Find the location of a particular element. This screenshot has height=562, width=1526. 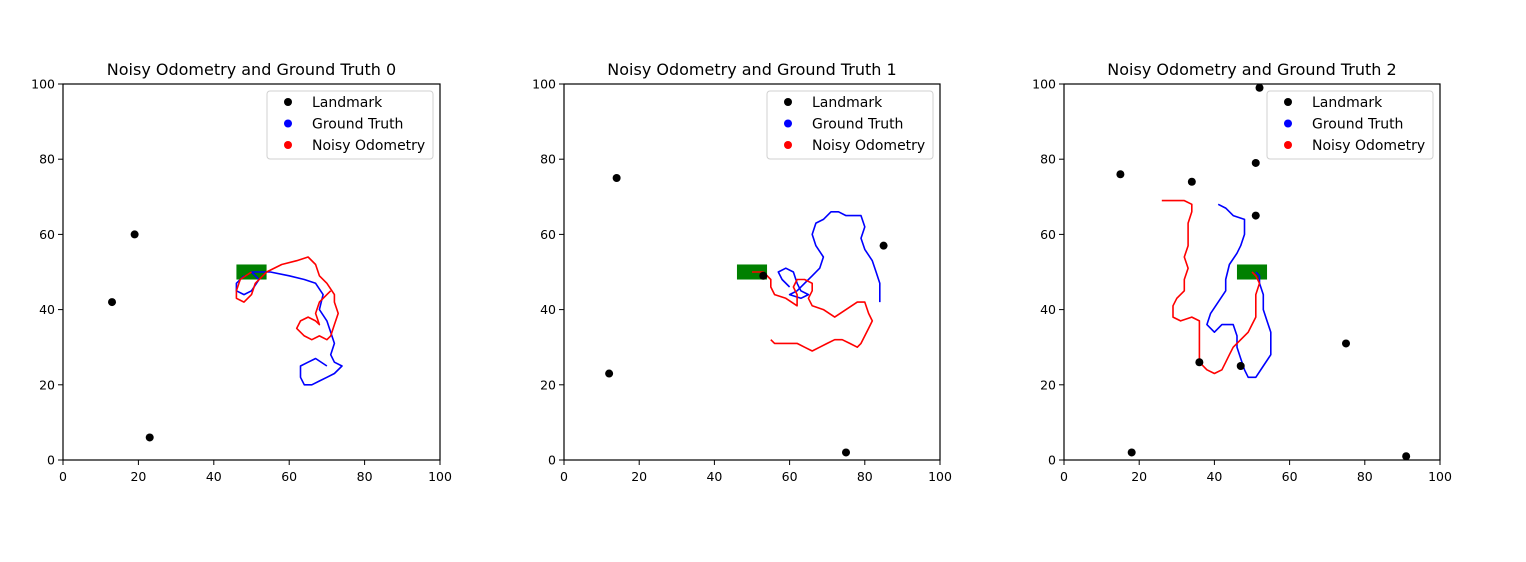

chart-title: Noisy Odometry and Ground Truth 0 is located at coordinates (251, 69).